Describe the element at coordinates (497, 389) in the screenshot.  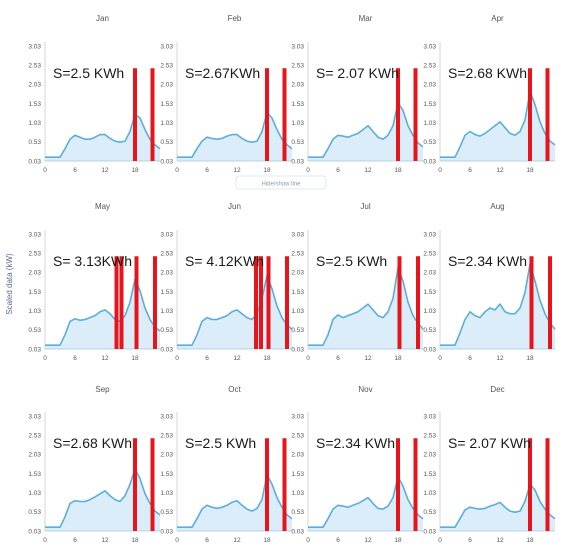
I see `panel-title: Dec` at that location.